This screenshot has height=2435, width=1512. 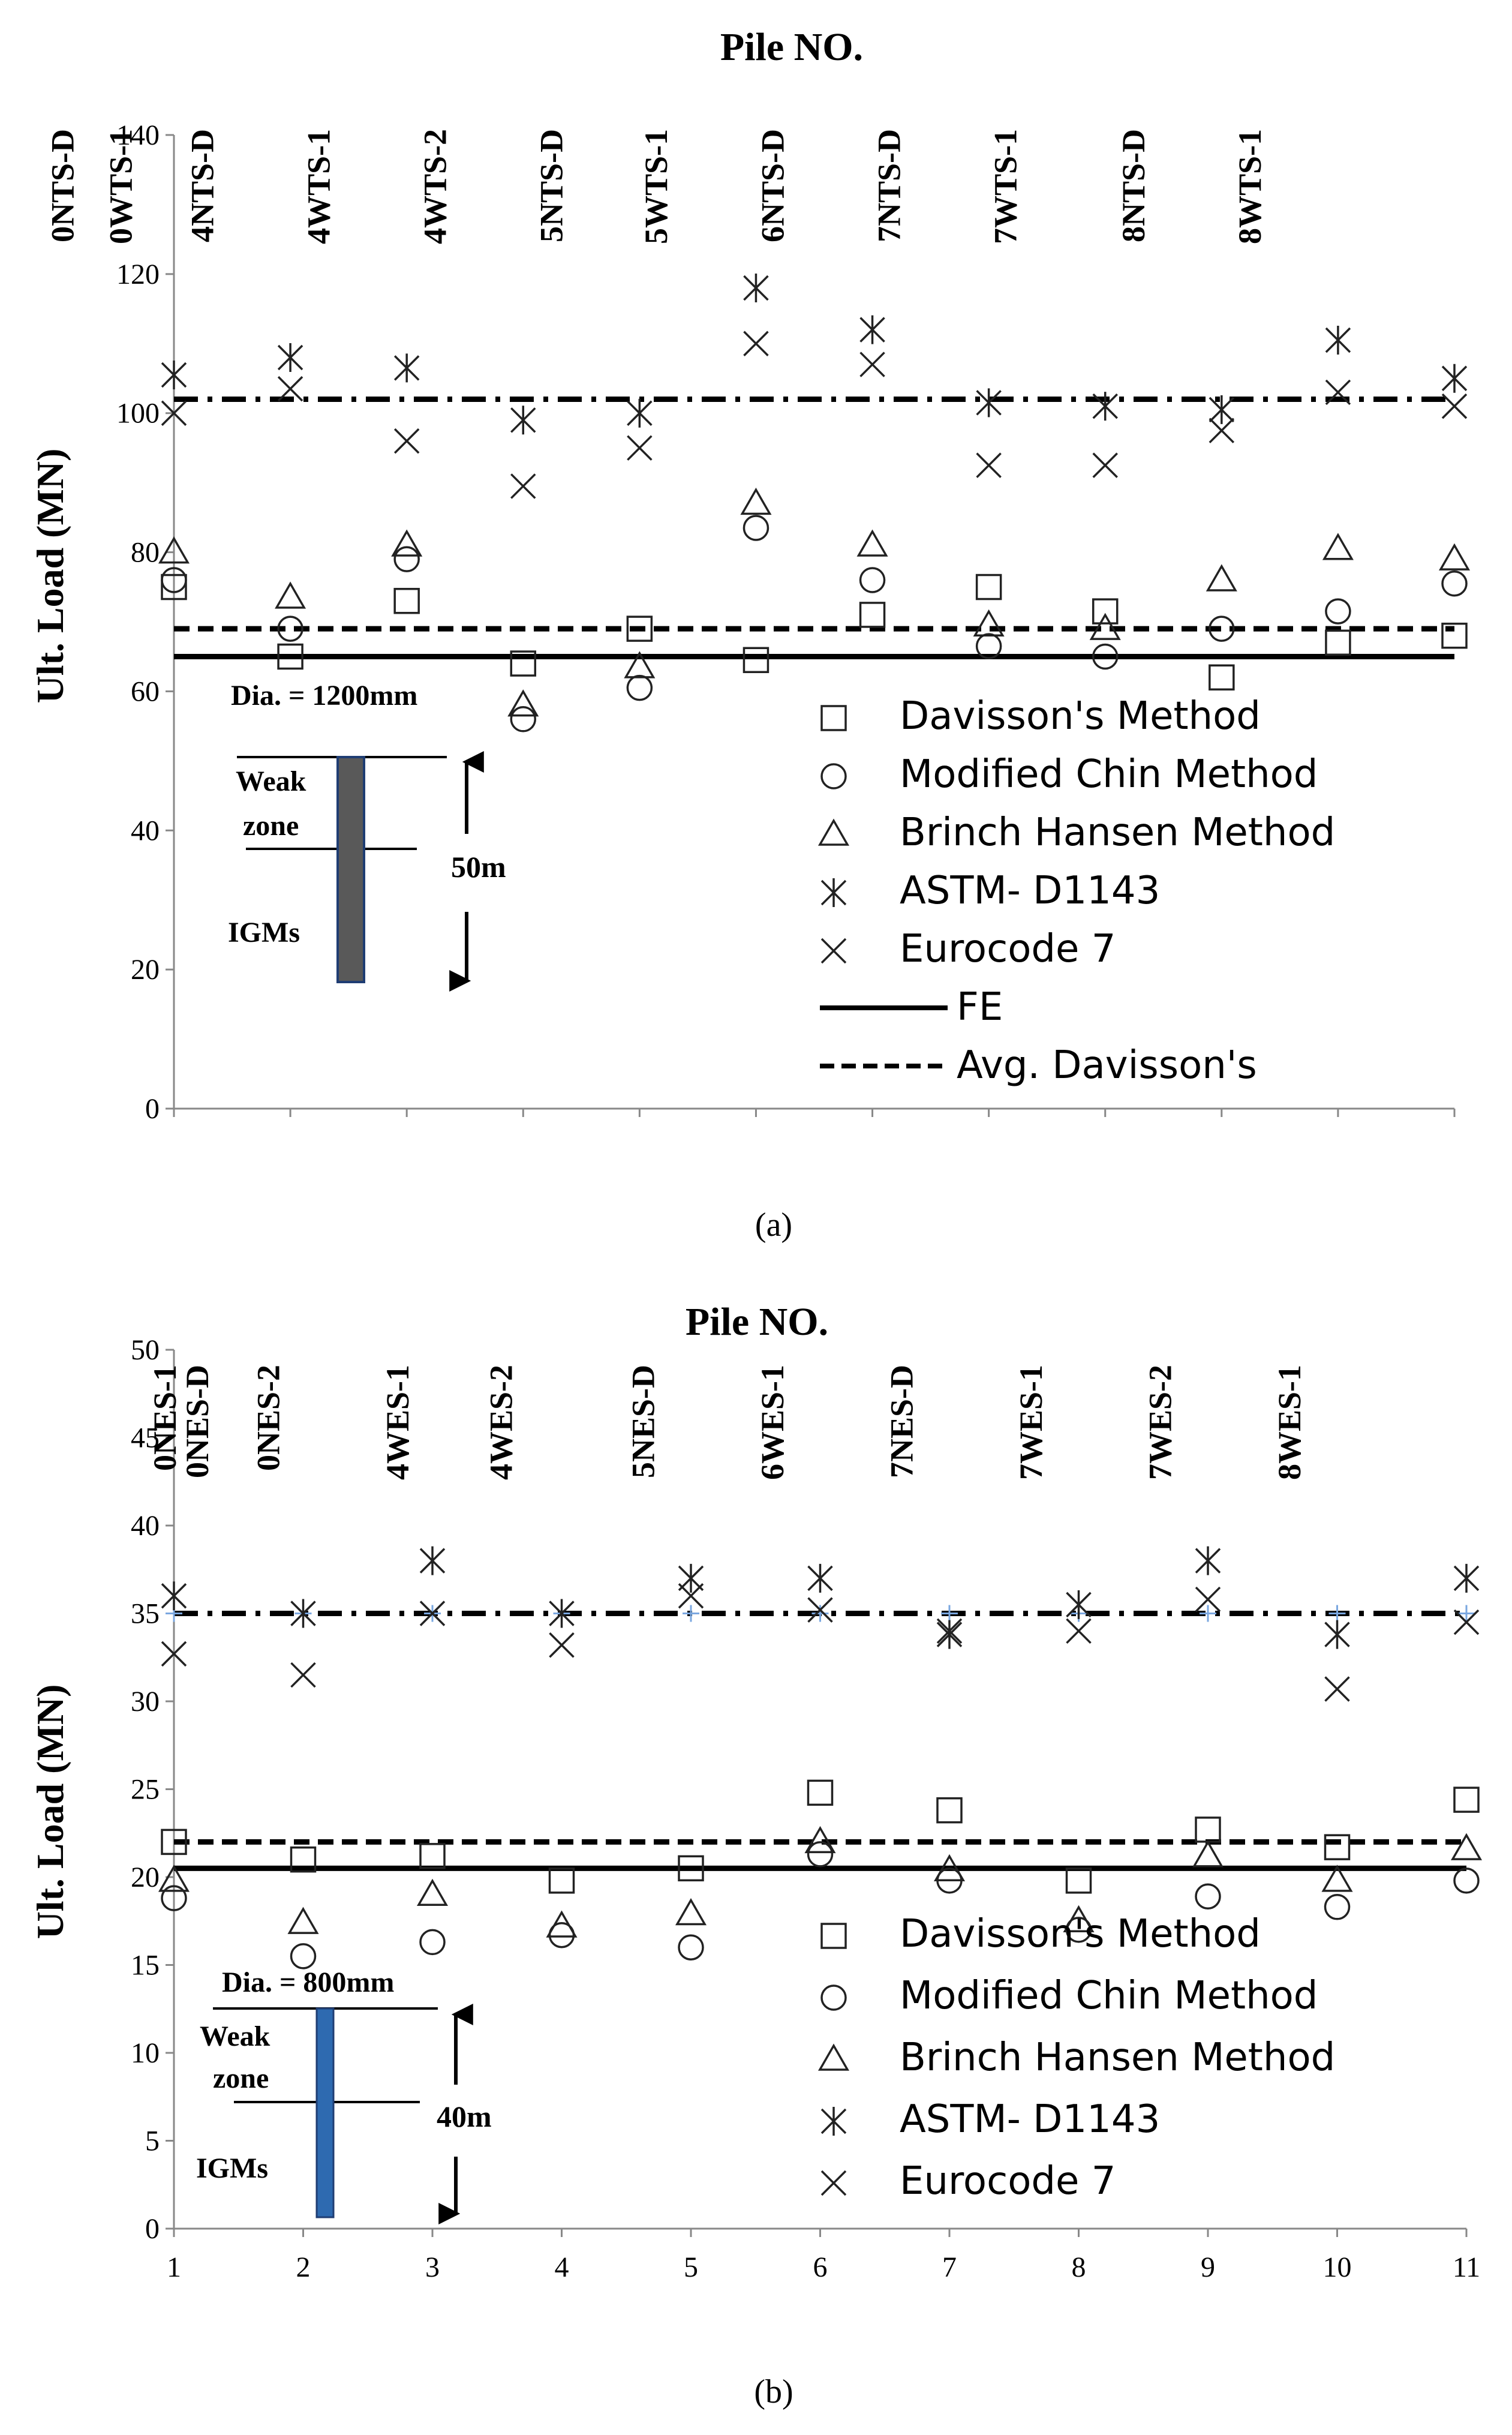 I want to click on y-tick-label: 35, so click(x=145, y=1614).